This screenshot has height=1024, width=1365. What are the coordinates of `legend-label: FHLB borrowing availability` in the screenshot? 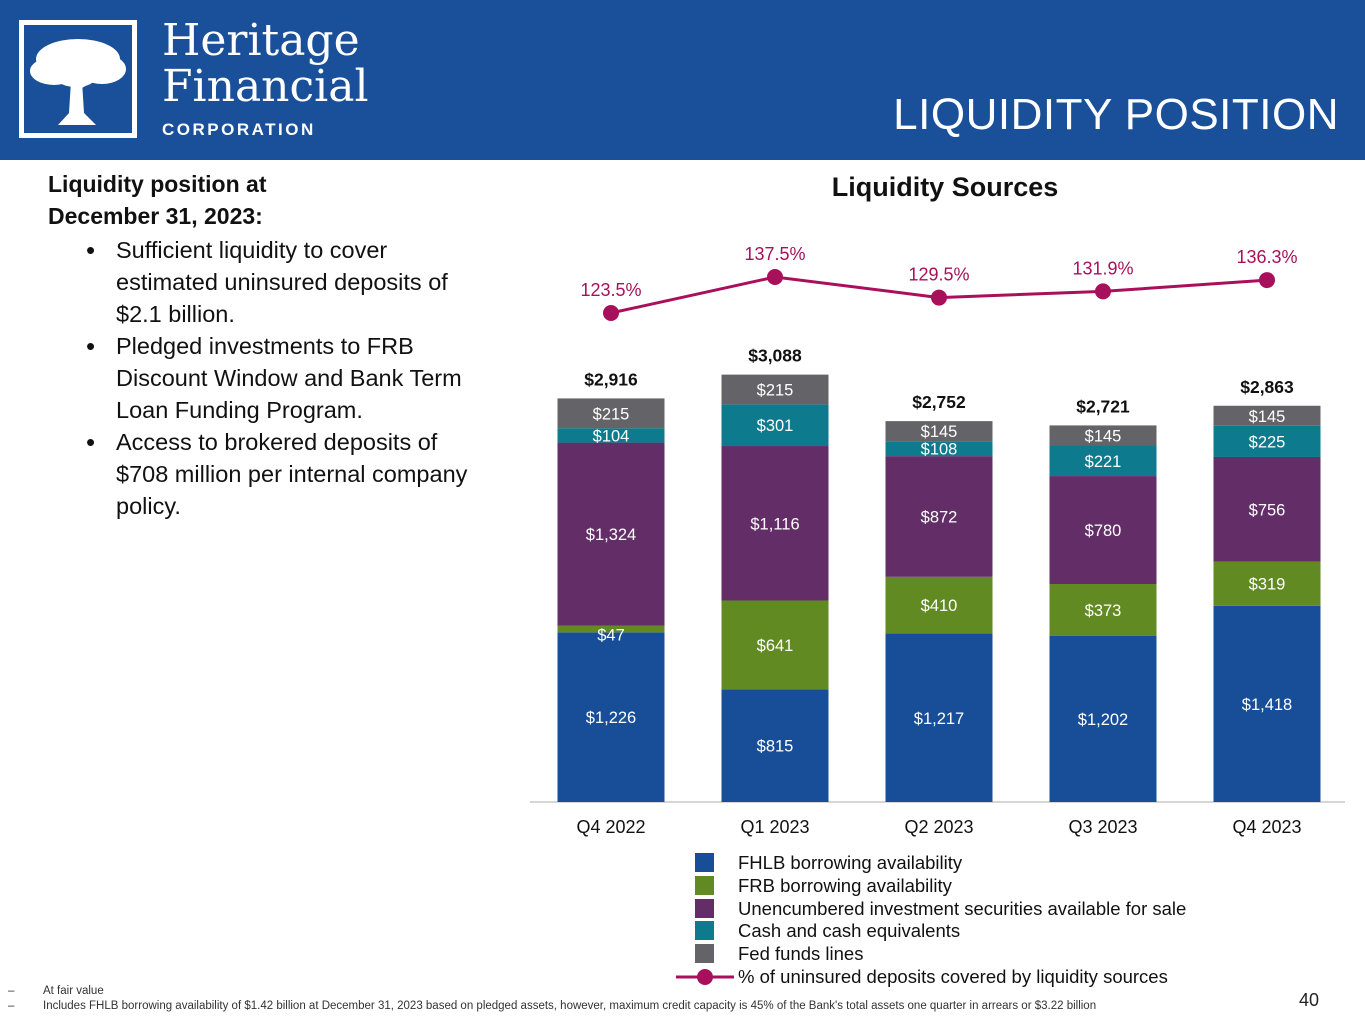 It's located at (850, 862).